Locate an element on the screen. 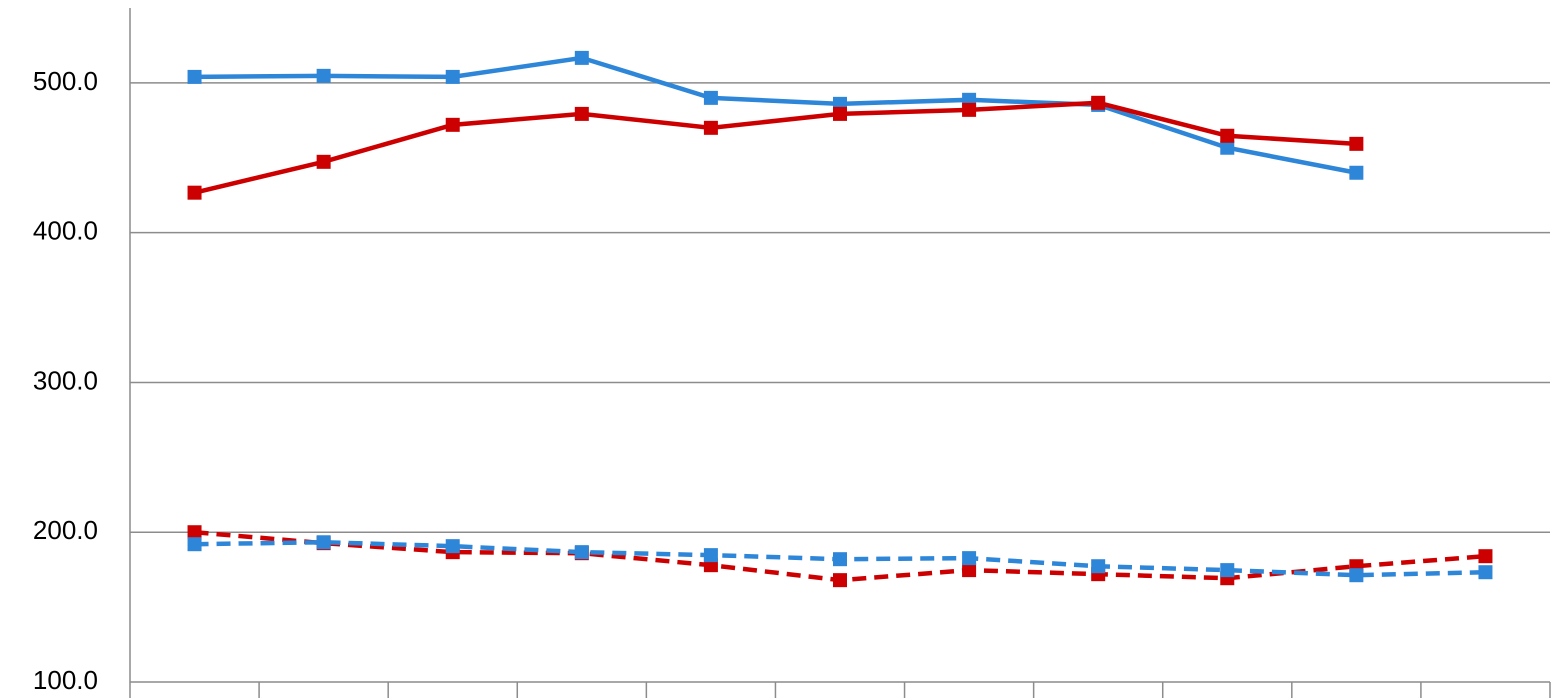  y-tick-label: 400.0 is located at coordinates (65, 231).